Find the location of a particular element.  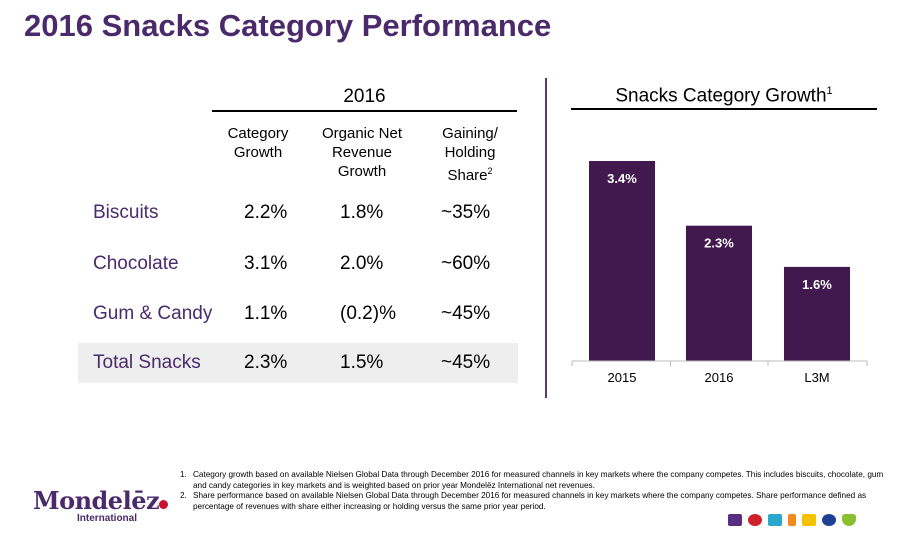

onr-growth-value: 2.0% is located at coordinates (362, 263).